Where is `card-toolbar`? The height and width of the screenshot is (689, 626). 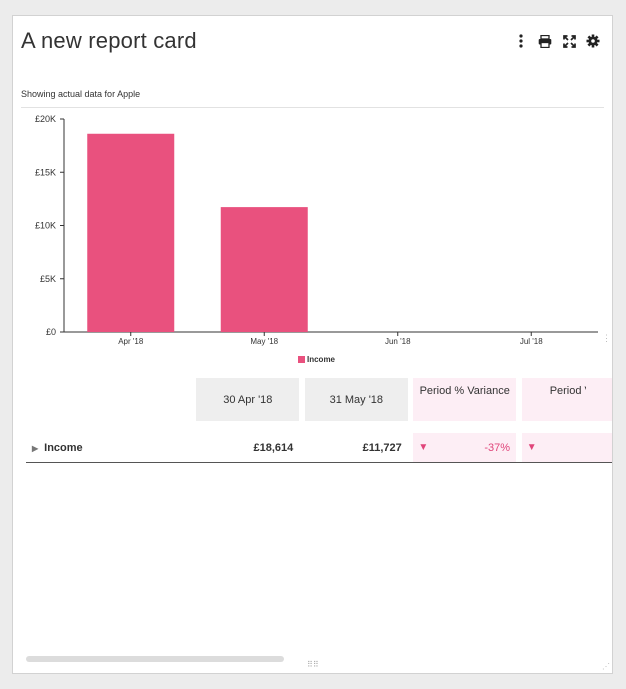 card-toolbar is located at coordinates (557, 41).